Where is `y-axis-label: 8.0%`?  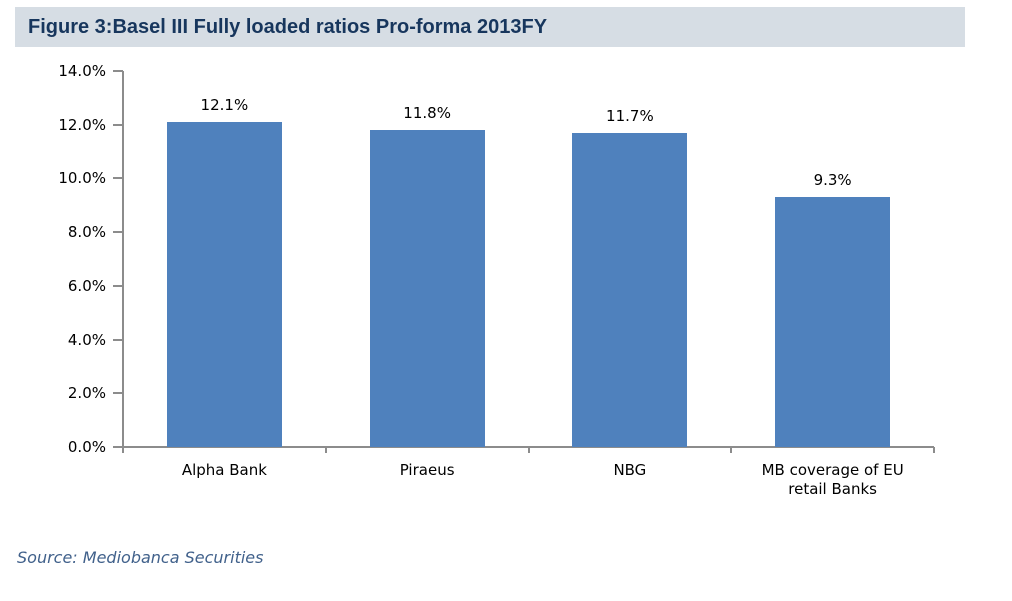
y-axis-label: 8.0% is located at coordinates (86, 232).